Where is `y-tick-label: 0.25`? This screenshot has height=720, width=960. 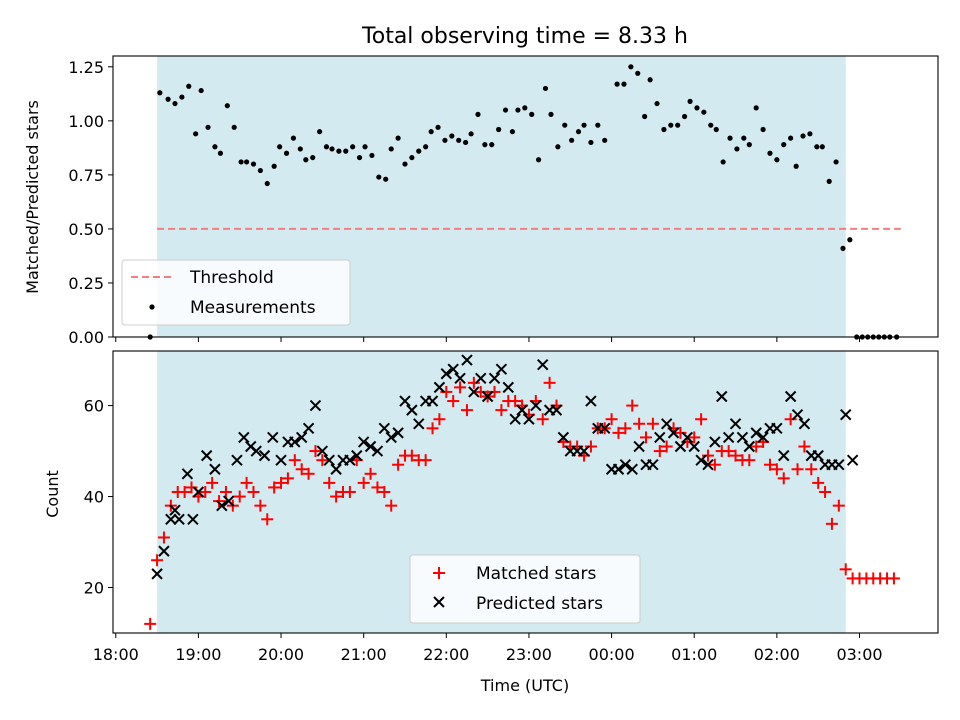
y-tick-label: 0.25 is located at coordinates (86, 283).